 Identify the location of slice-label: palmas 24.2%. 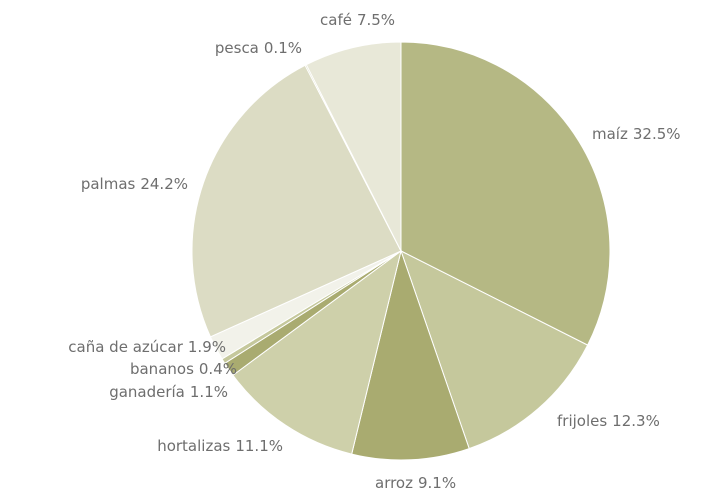
(134, 184).